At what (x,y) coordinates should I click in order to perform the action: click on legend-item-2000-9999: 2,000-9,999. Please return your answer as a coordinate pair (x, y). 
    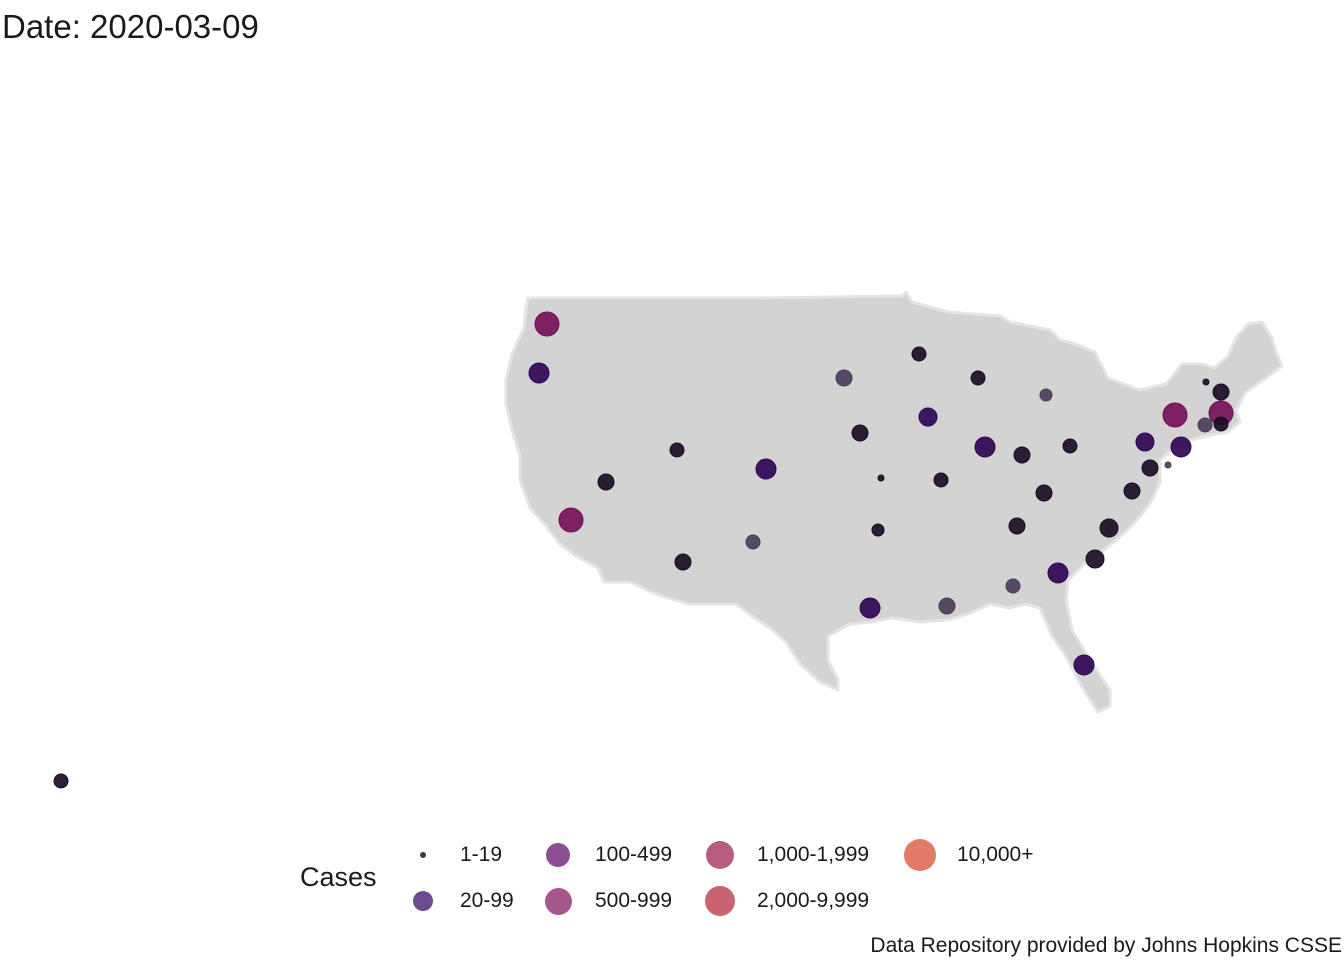
    Looking at the image, I should click on (786, 901).